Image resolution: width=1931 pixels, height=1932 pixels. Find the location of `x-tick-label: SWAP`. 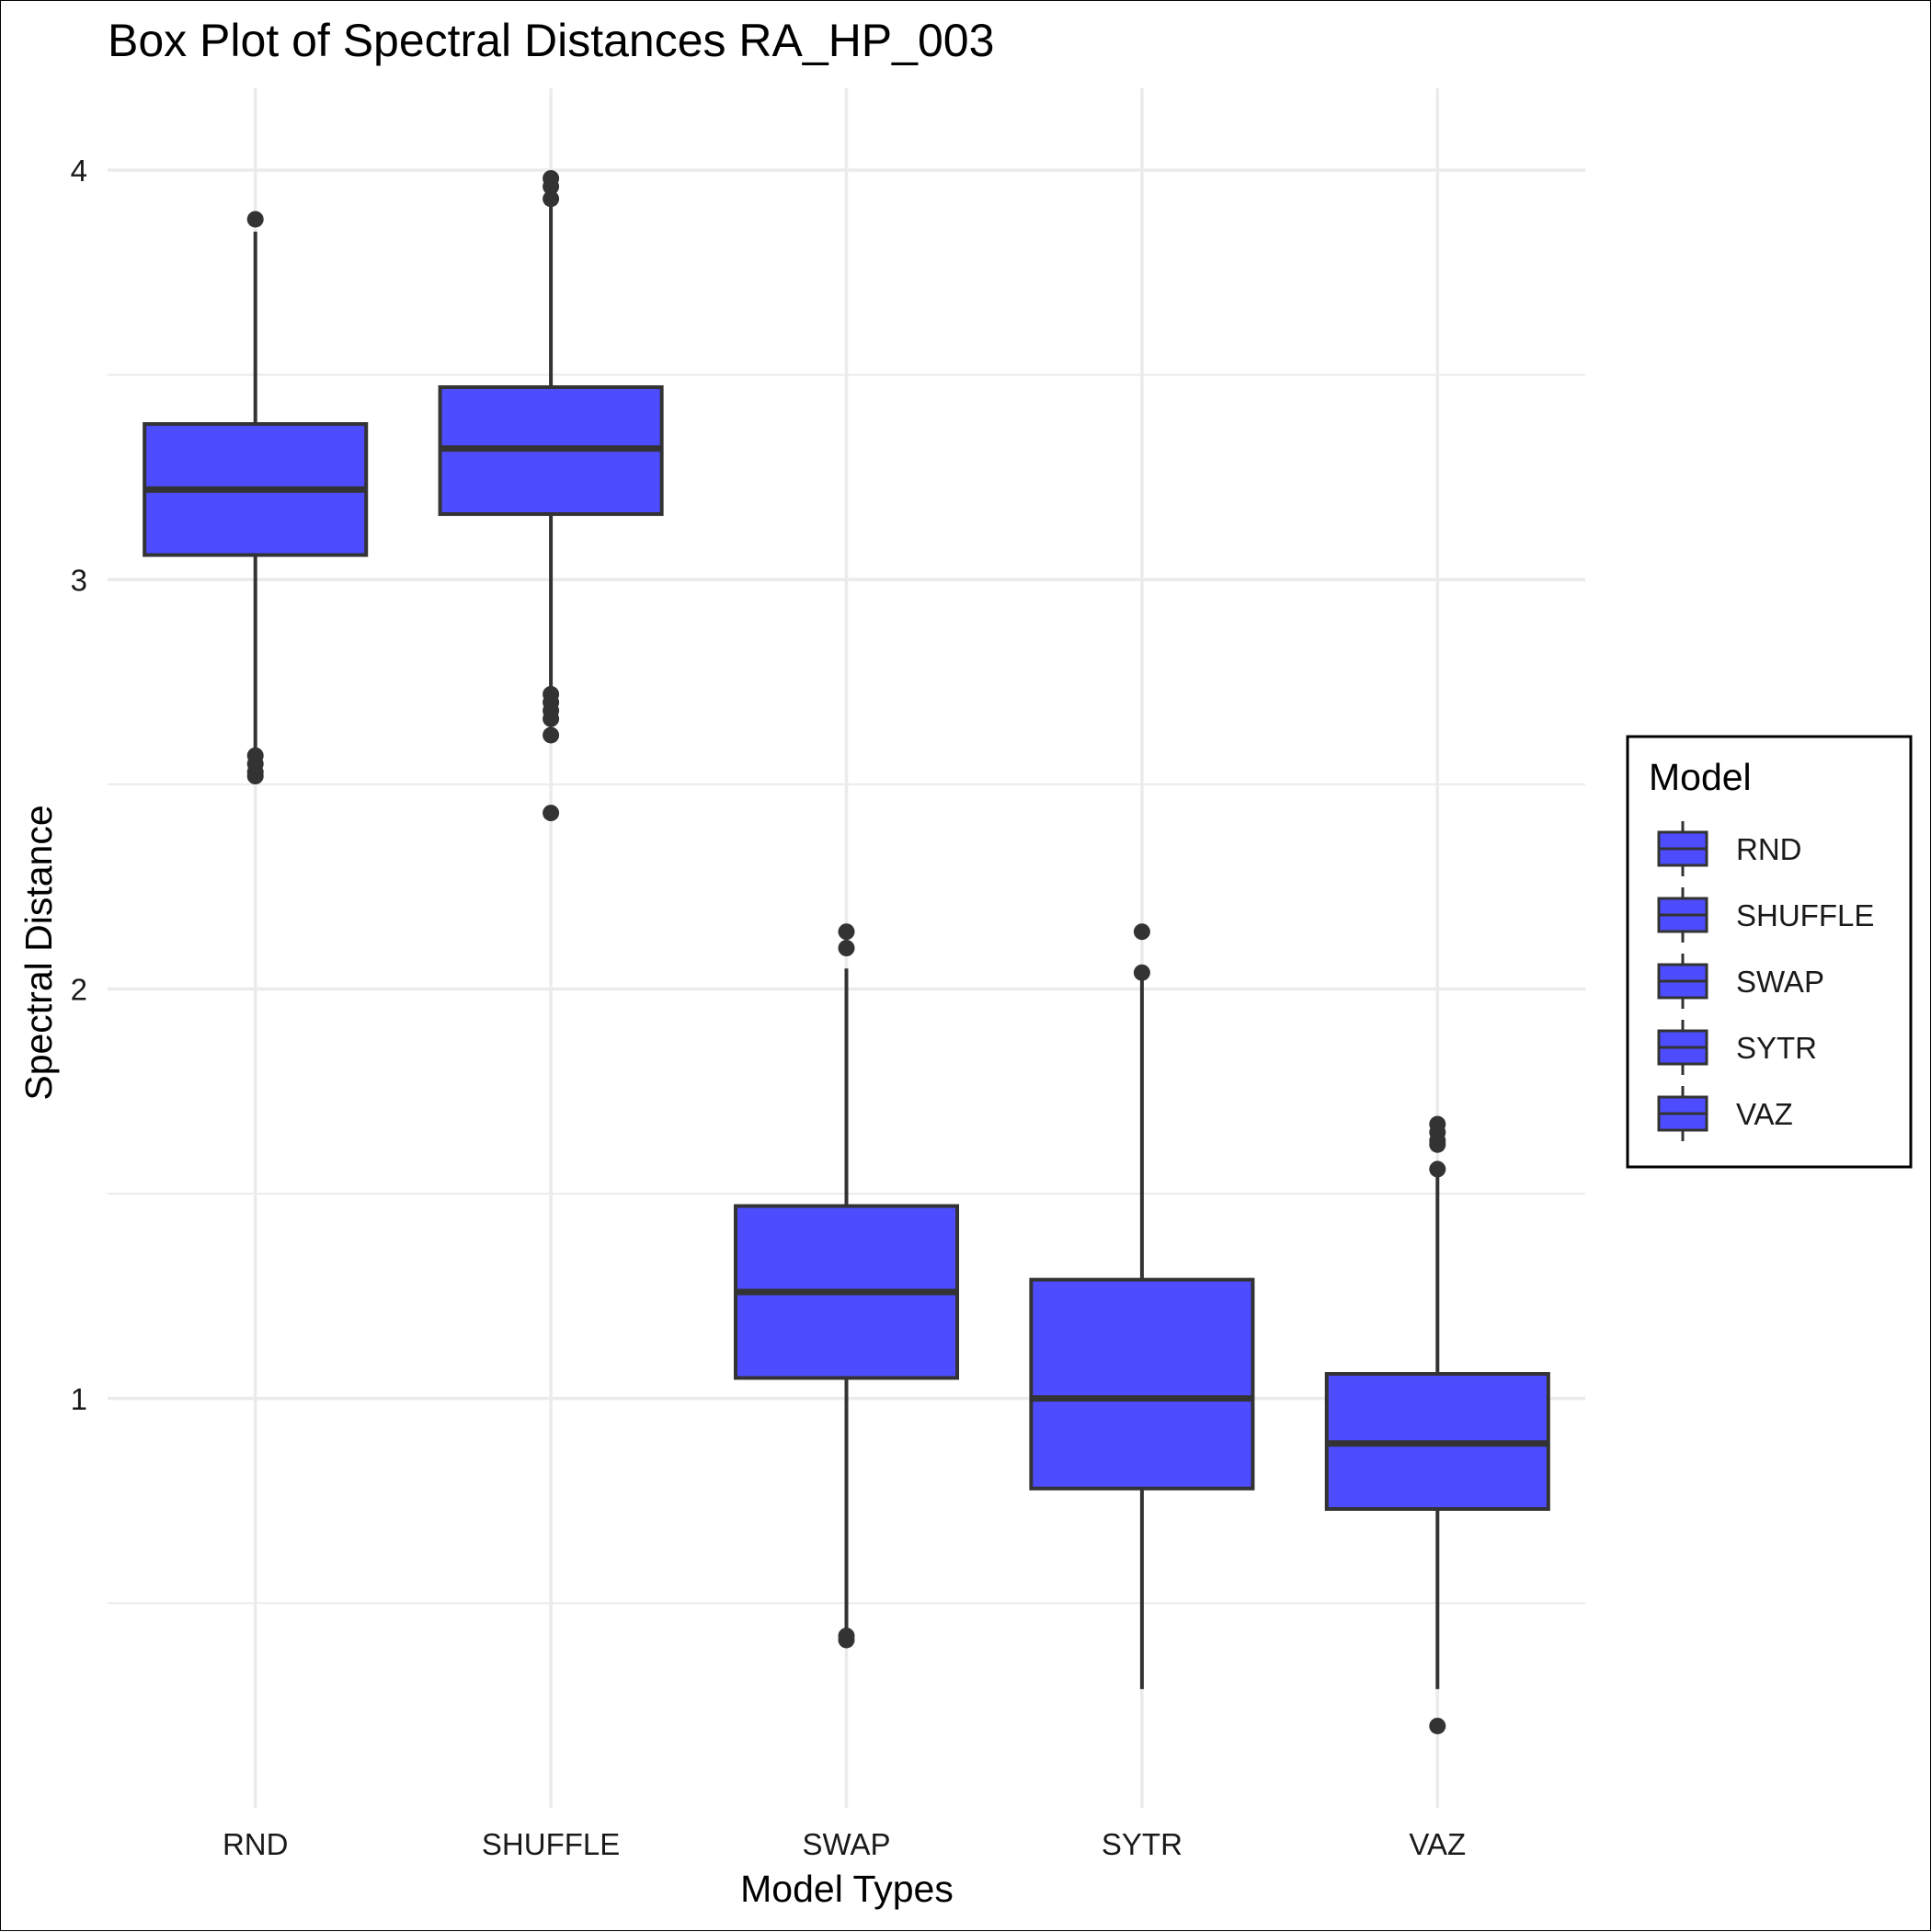

x-tick-label: SWAP is located at coordinates (847, 1844).